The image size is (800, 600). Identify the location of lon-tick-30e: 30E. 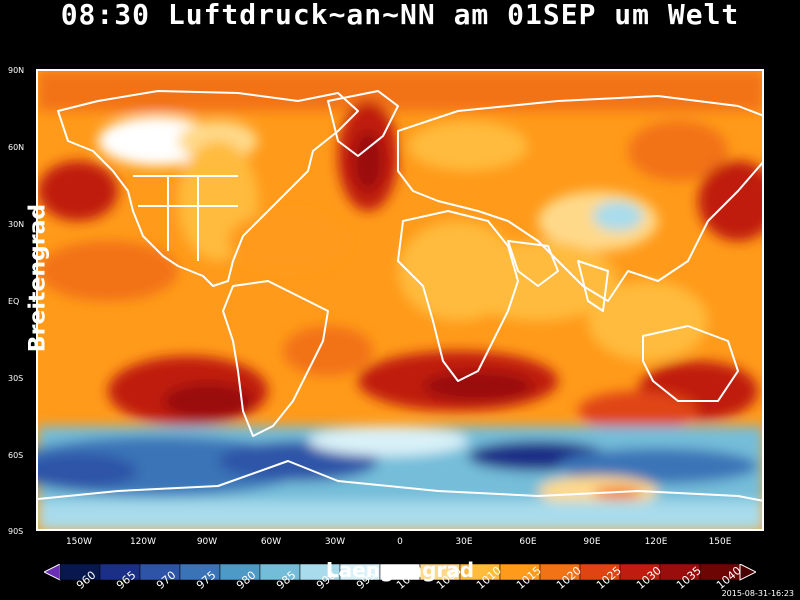
(464, 542).